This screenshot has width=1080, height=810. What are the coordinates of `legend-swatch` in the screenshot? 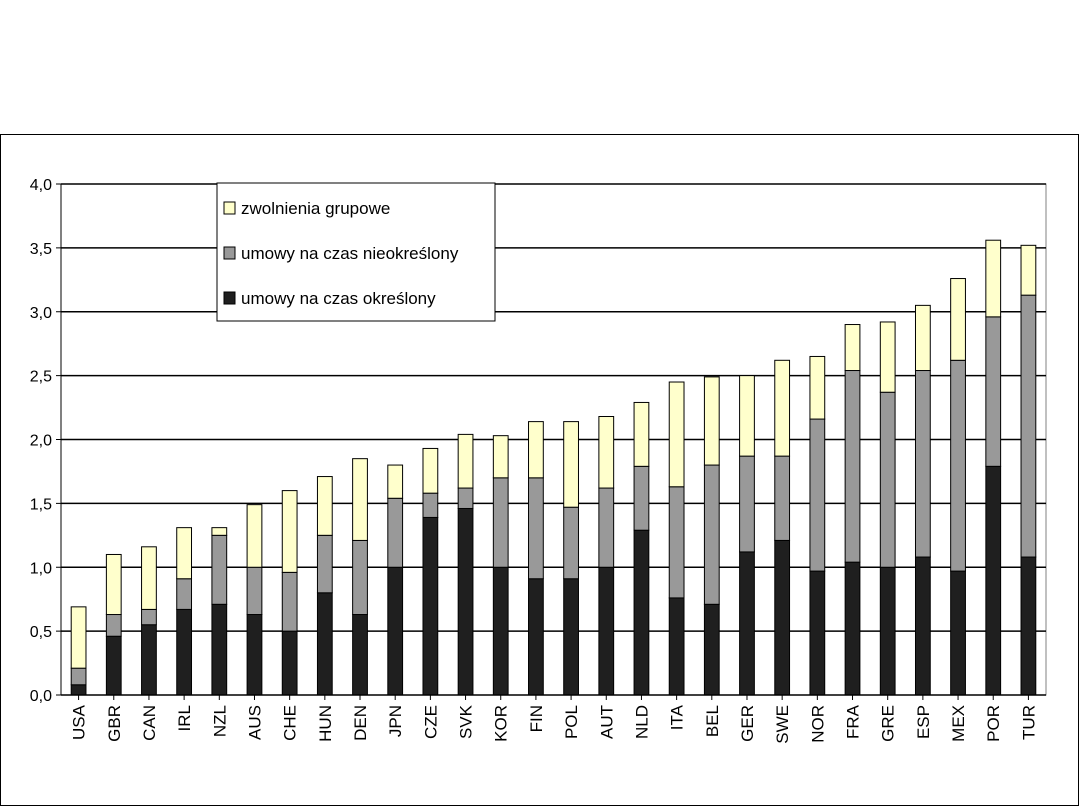 It's located at (229, 208).